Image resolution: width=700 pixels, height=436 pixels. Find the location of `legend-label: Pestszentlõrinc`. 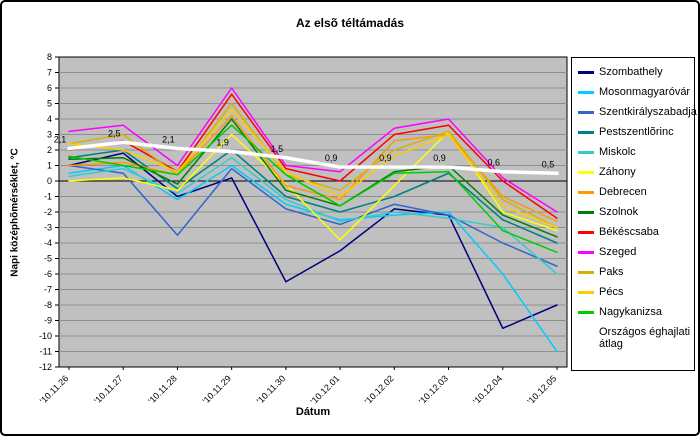

legend-label: Pestszentlõrinc is located at coordinates (636, 132).